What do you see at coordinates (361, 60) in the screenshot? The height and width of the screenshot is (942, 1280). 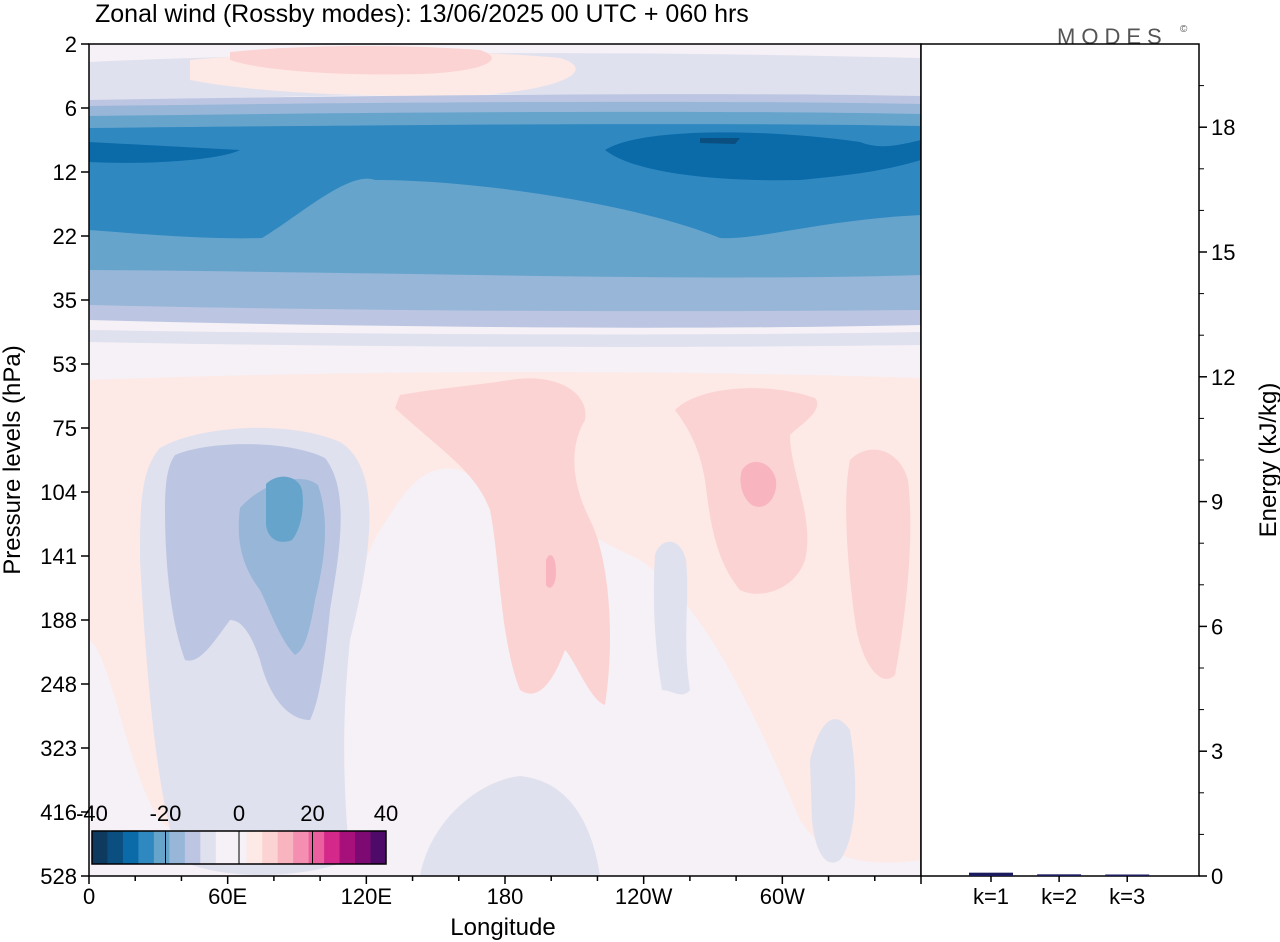 I see `contour-pos-top-core` at bounding box center [361, 60].